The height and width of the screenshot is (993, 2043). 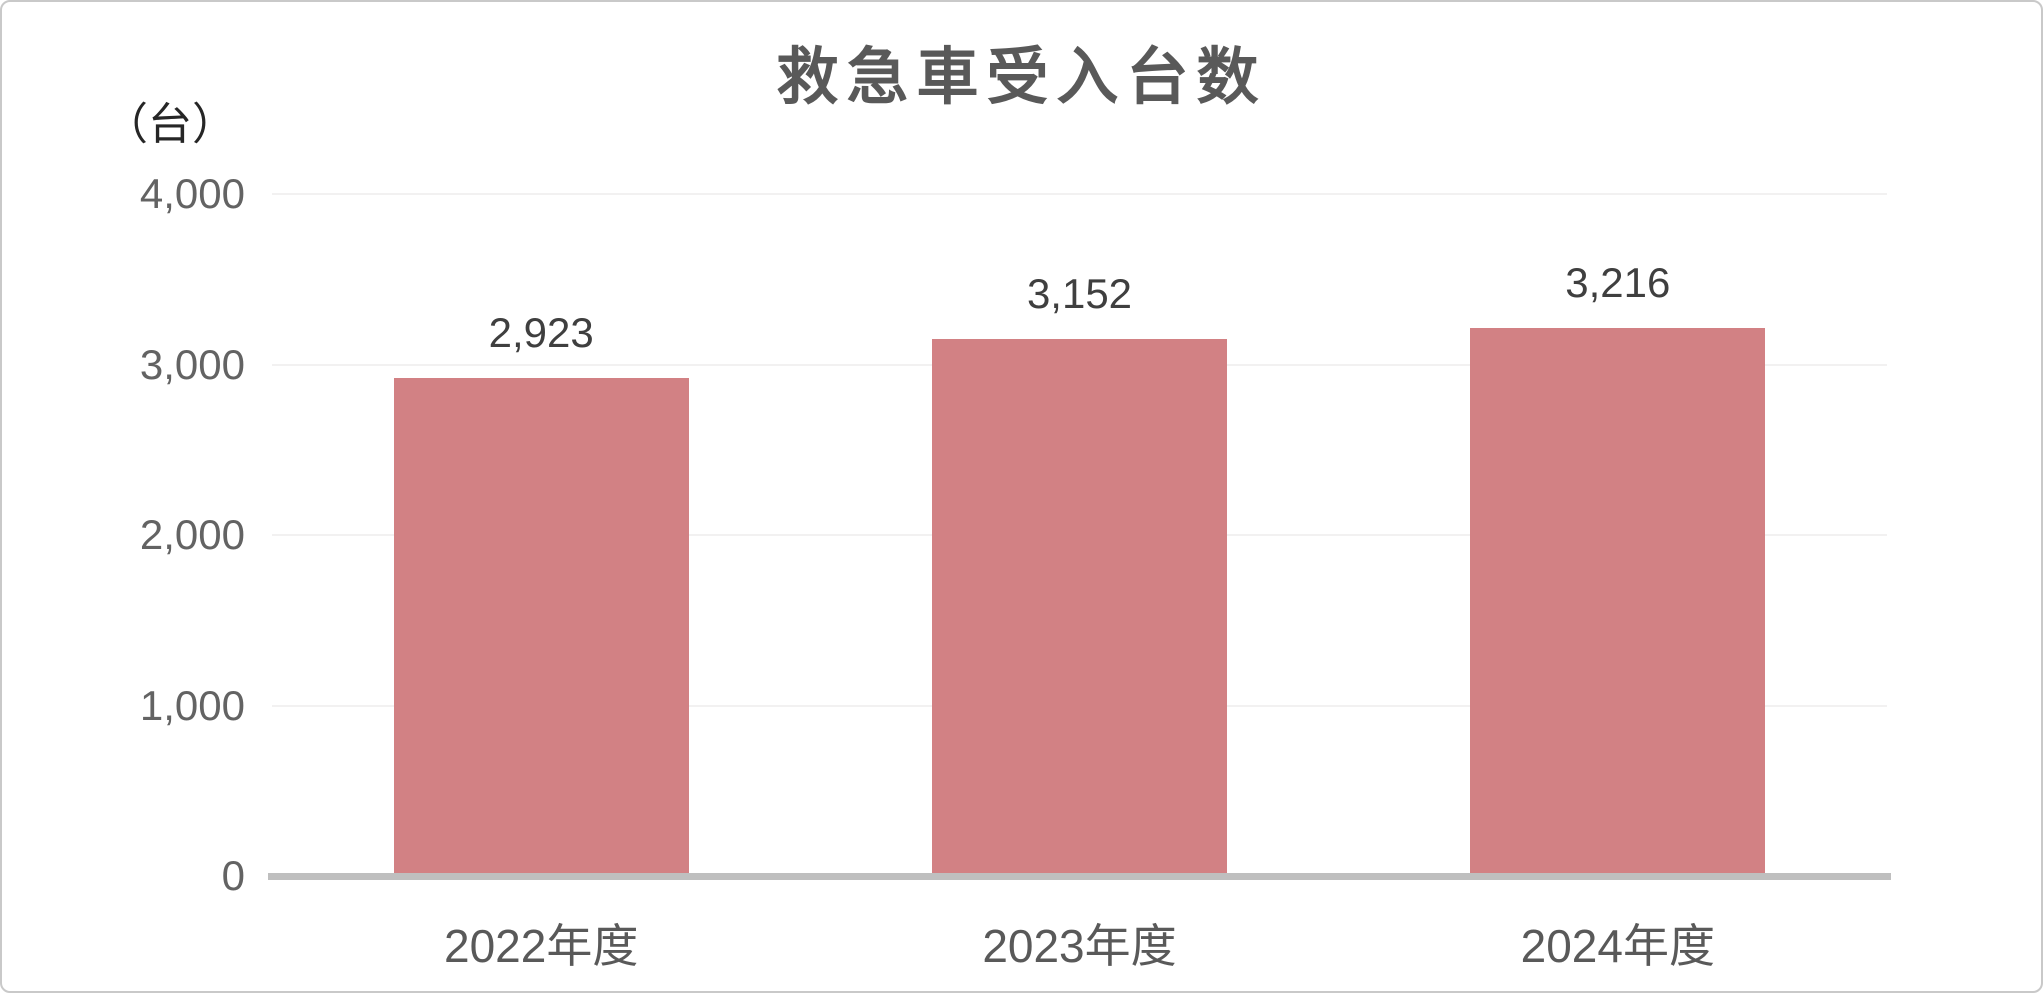 What do you see at coordinates (1079, 876) in the screenshot?
I see `x-axis-line` at bounding box center [1079, 876].